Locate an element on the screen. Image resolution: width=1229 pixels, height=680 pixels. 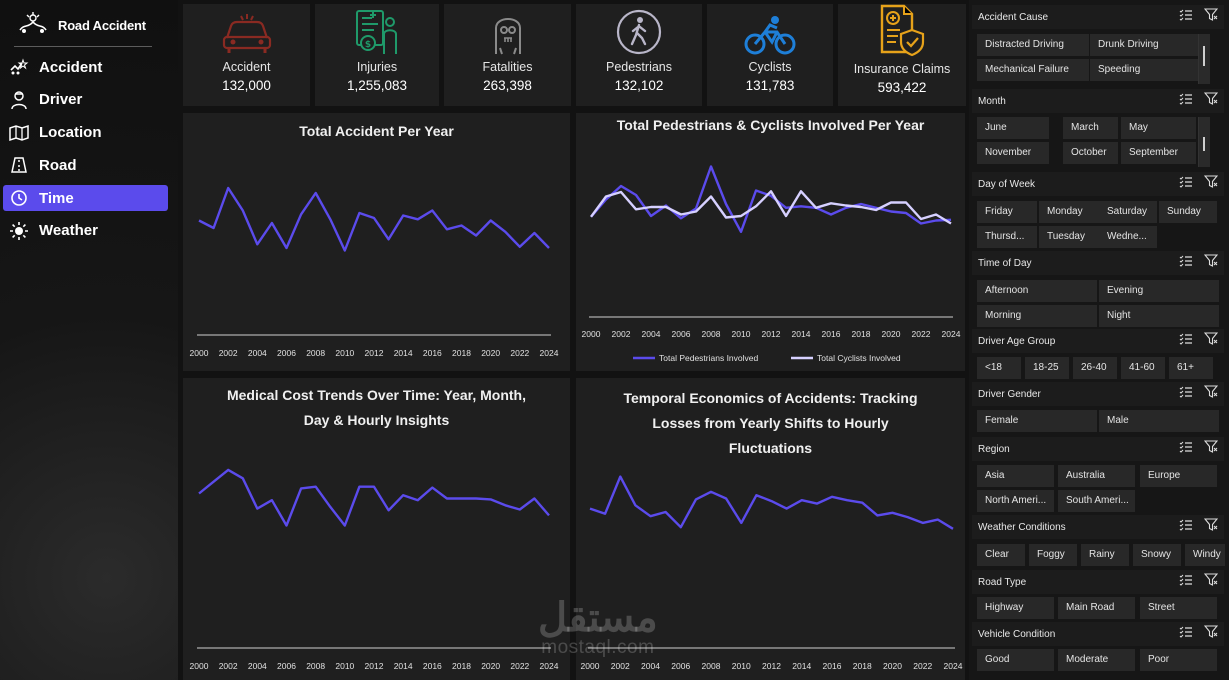
nav-item-driver: Driver is located at coordinates (85, 100).